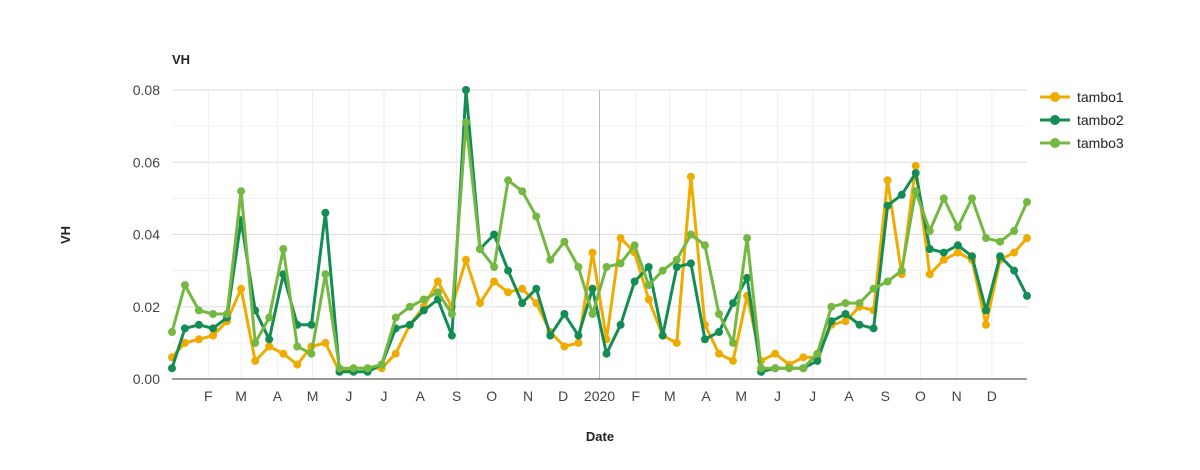 This screenshot has width=1200, height=470. What do you see at coordinates (1082, 97) in the screenshot?
I see `legend-item-tambo1: tambo1` at bounding box center [1082, 97].